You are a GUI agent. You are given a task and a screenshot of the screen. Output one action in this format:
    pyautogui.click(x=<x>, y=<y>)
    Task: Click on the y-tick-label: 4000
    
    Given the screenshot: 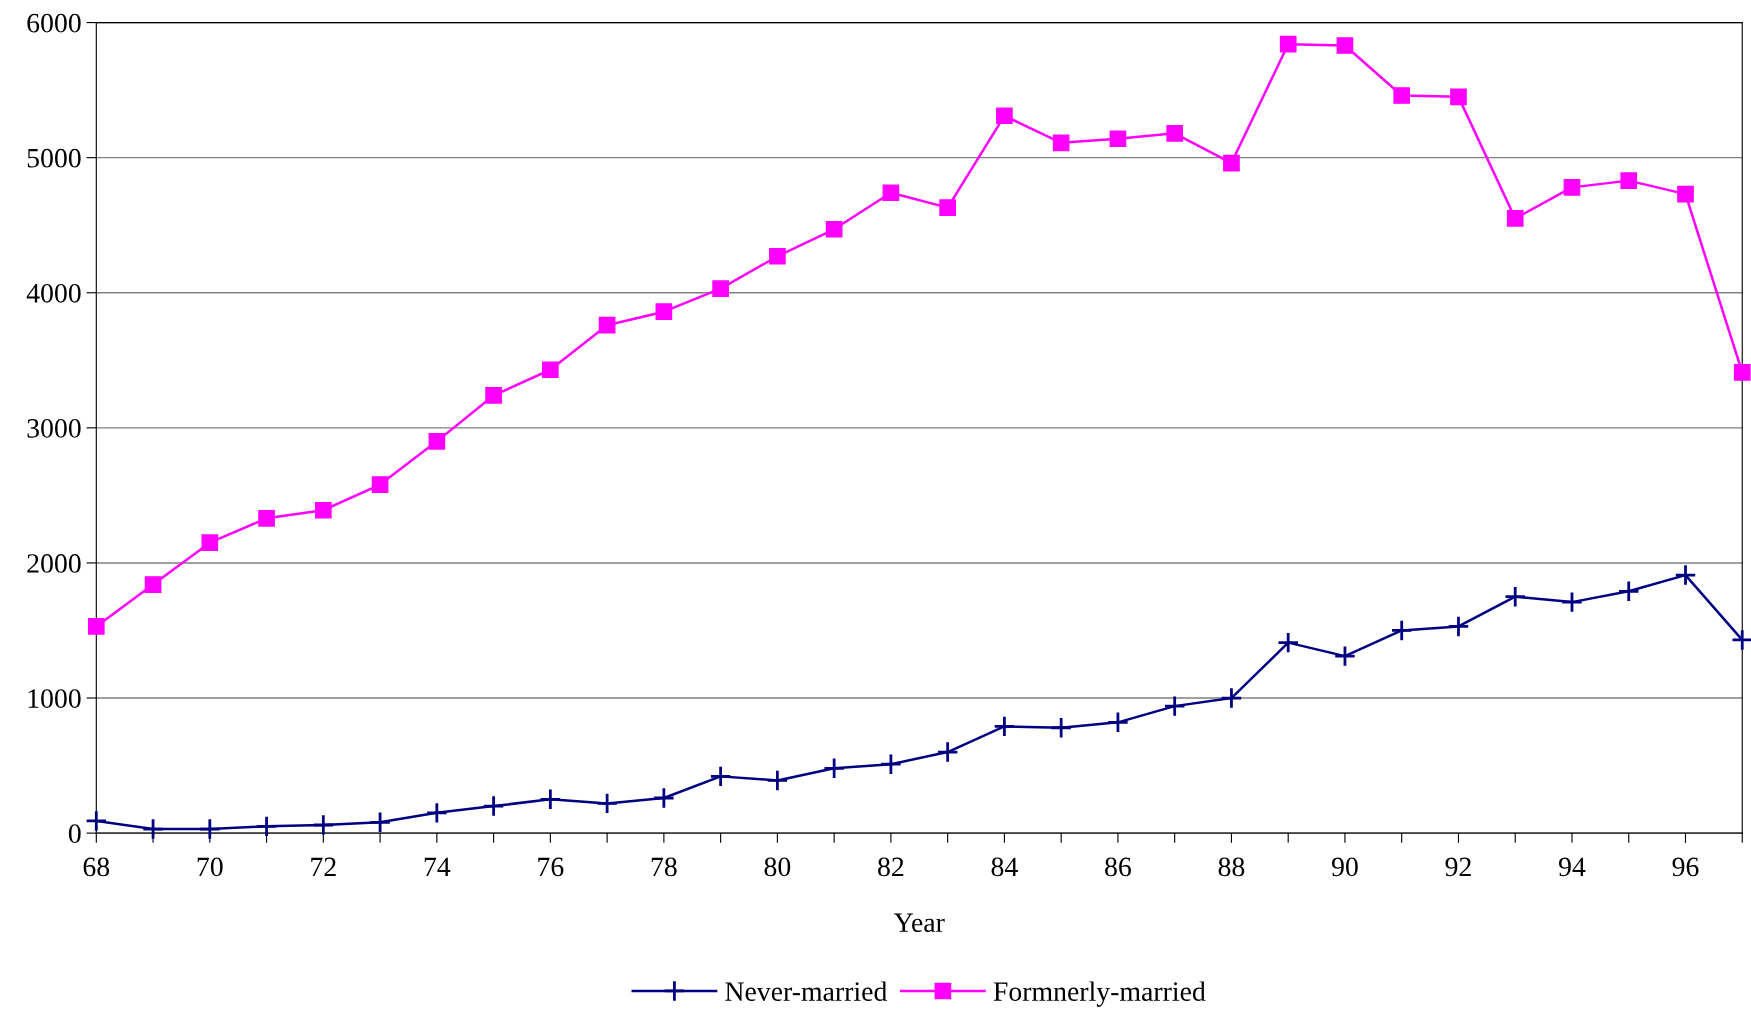 What is the action you would take?
    pyautogui.click(x=53, y=293)
    